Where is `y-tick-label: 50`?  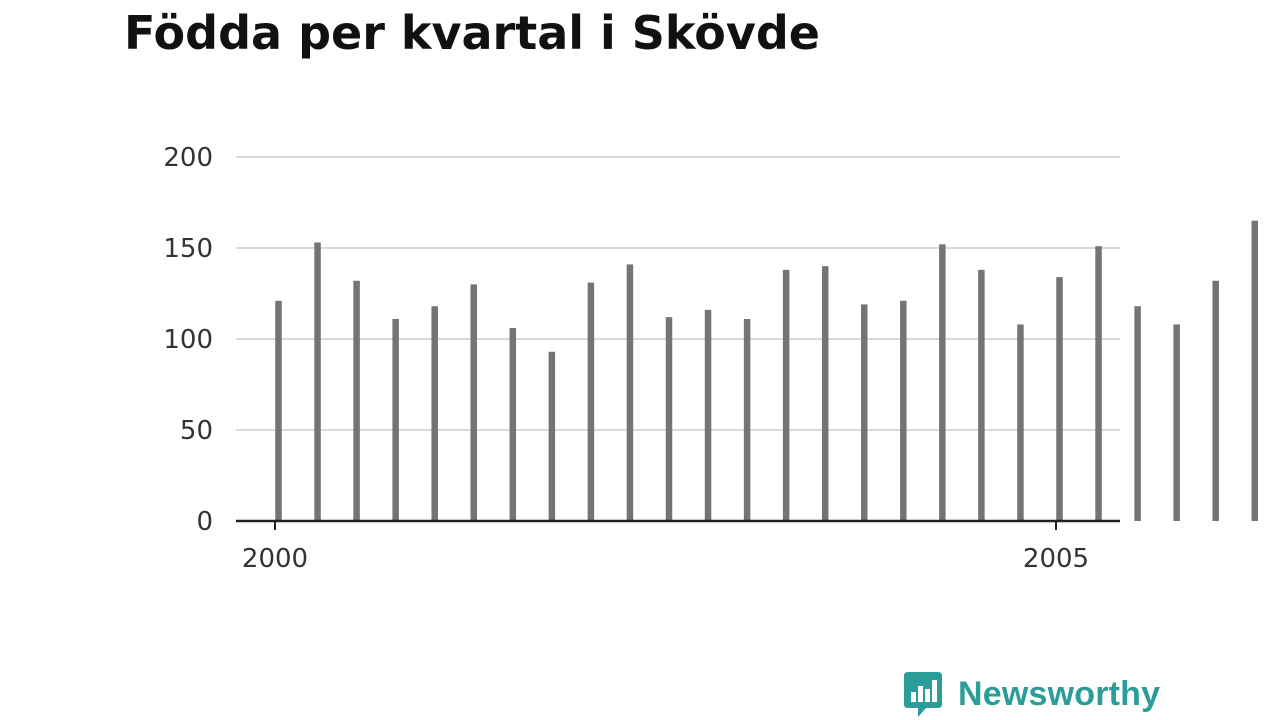
y-tick-label: 50 is located at coordinates (196, 431).